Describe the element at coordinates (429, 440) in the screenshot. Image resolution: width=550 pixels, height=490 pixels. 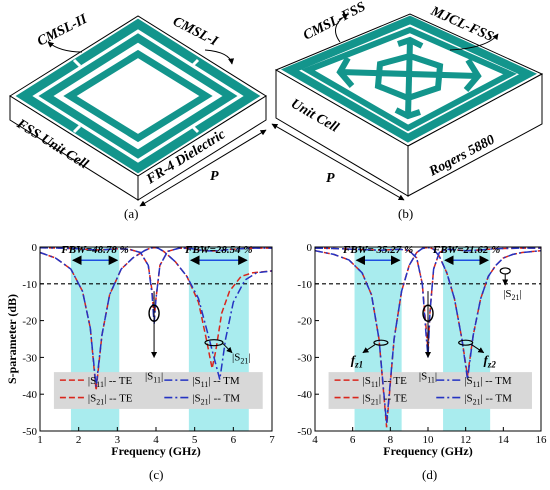
I see `x-tick-label: 10` at that location.